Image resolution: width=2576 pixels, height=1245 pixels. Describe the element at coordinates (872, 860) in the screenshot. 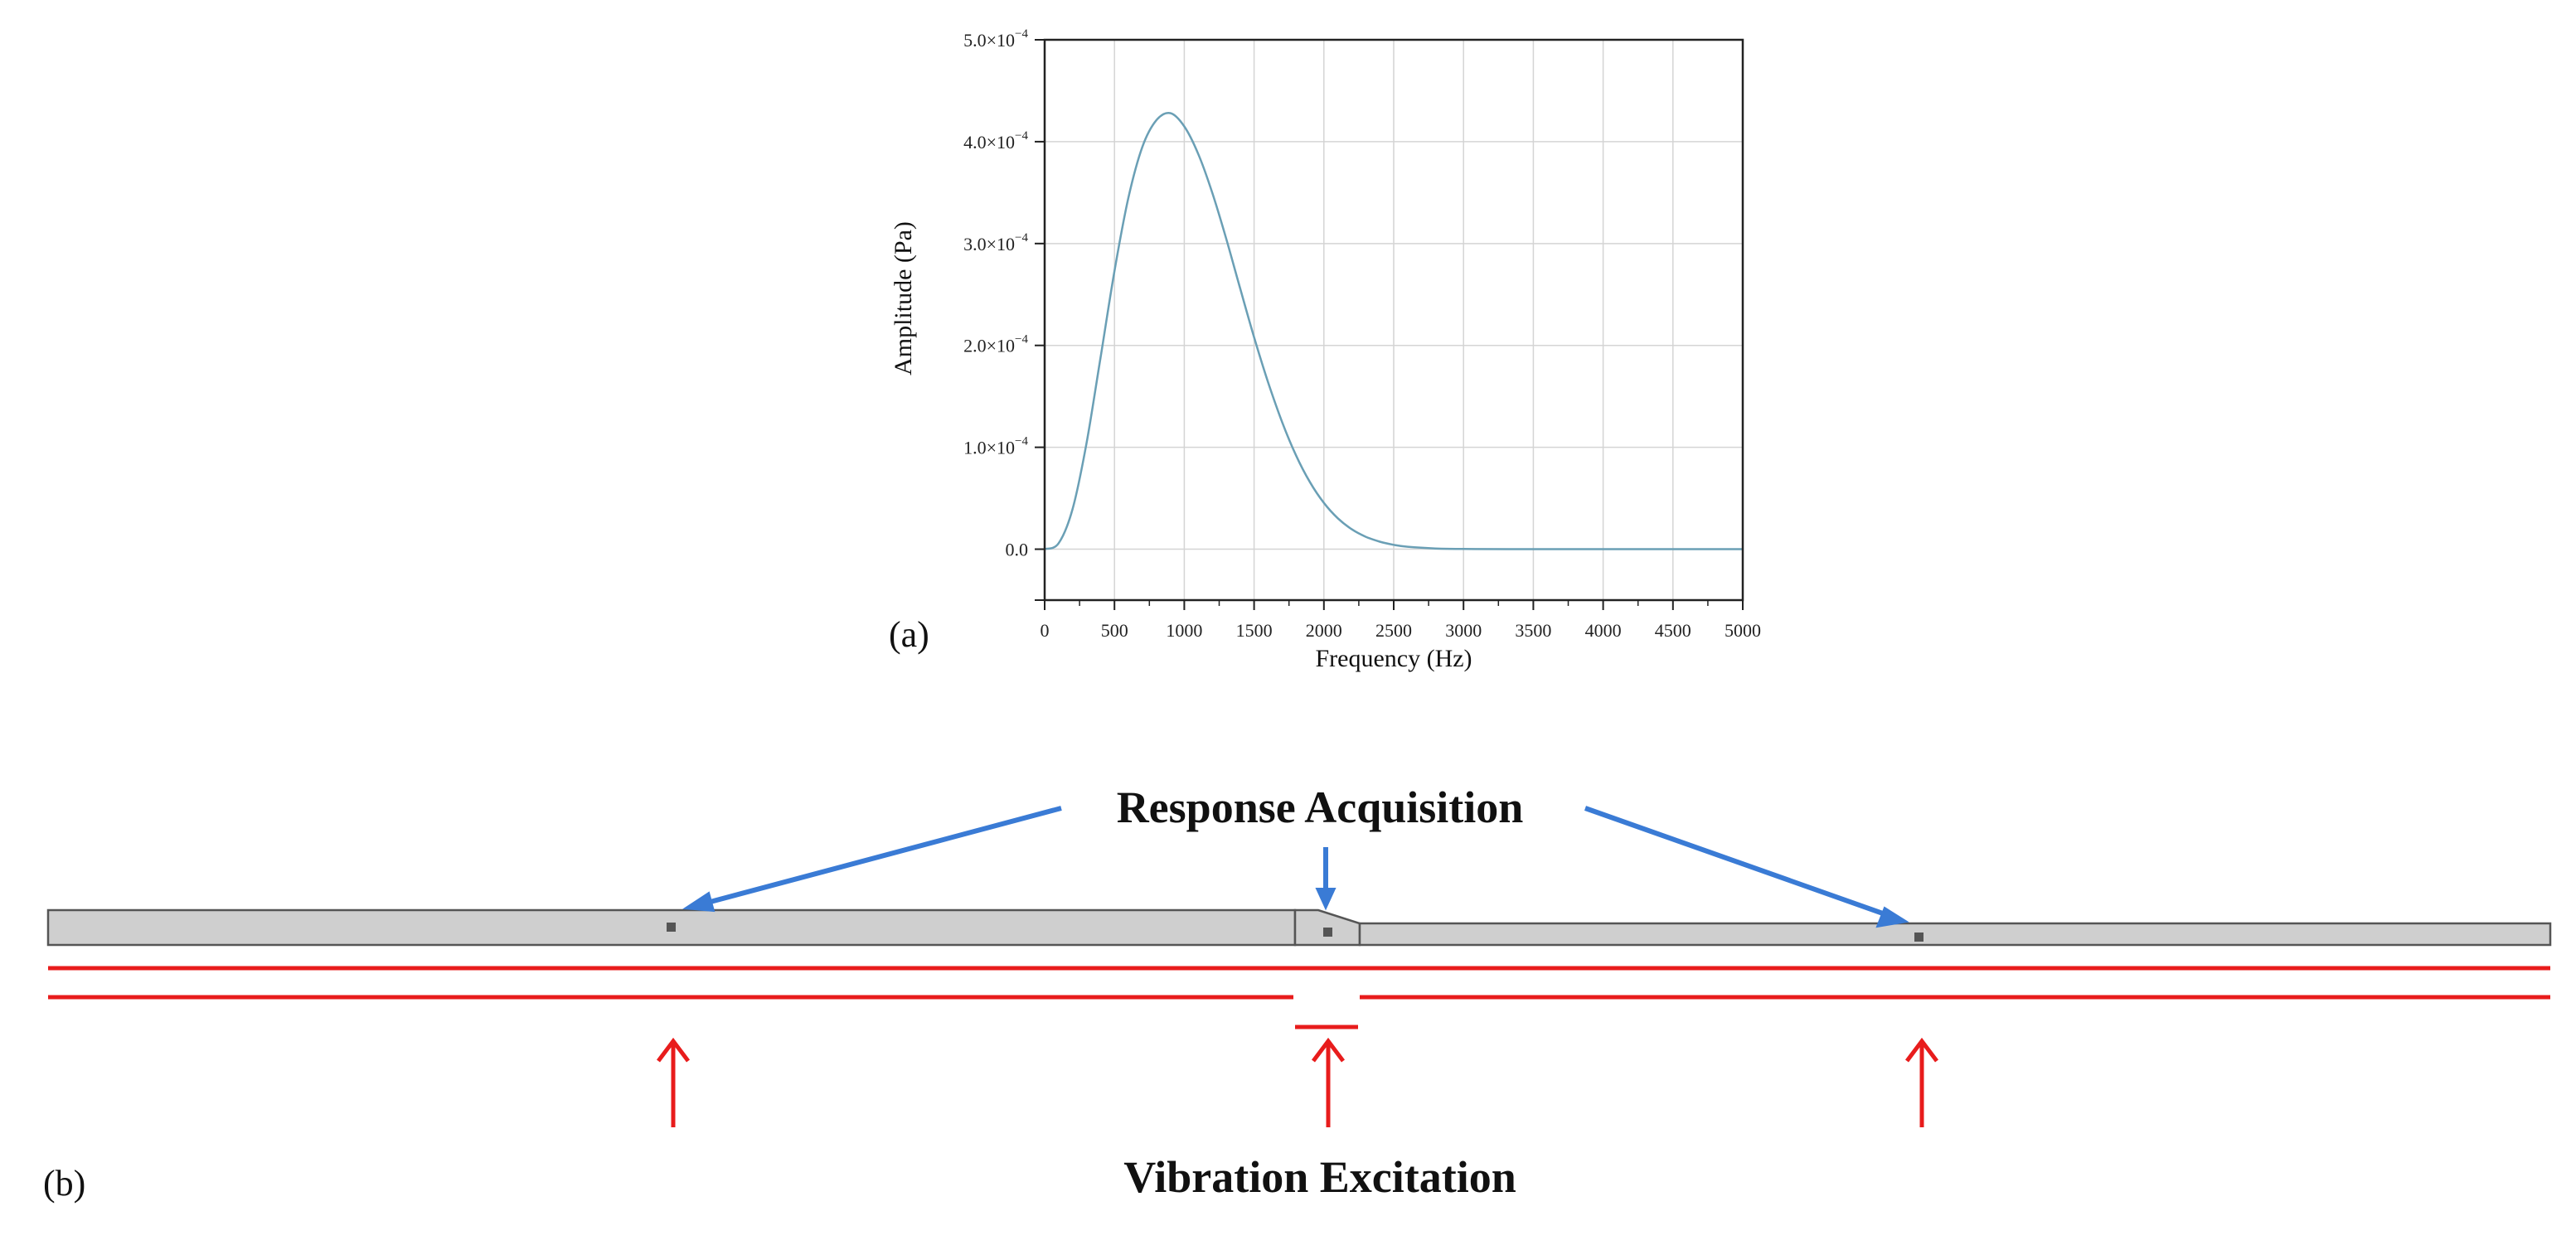

I see `response-arrow-left` at that location.